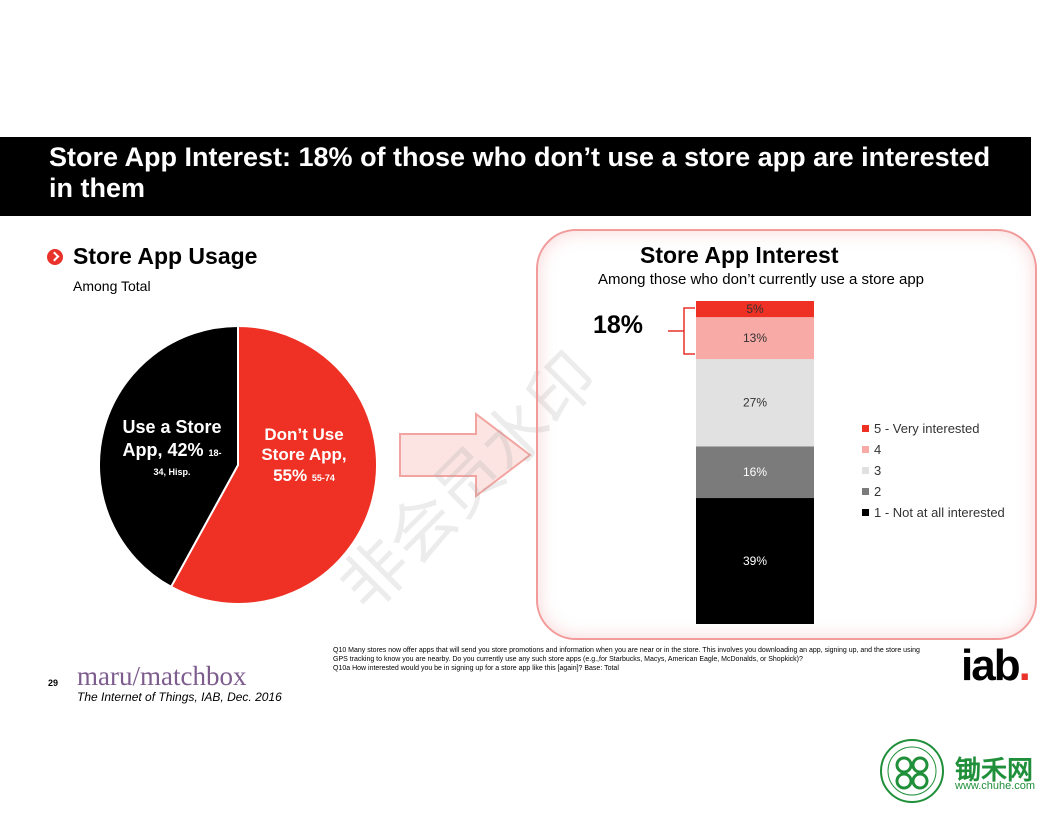 The width and height of the screenshot is (1056, 816). I want to click on bar-label-2: 16%, so click(755, 472).